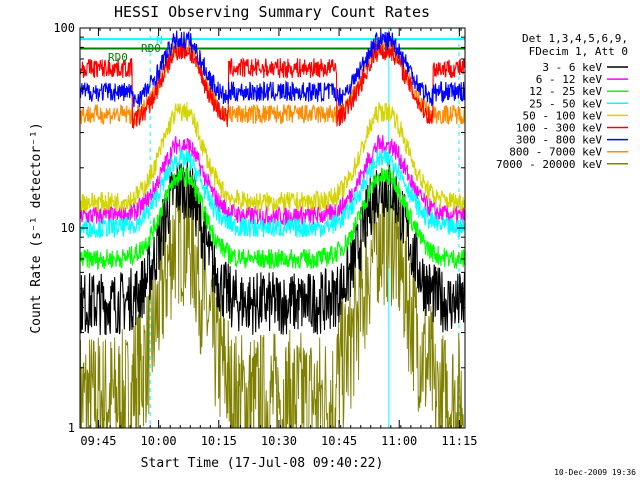 Image resolution: width=640 pixels, height=480 pixels. Describe the element at coordinates (272, 193) in the screenshot. I see `series-trace-25-50-kev` at that location.